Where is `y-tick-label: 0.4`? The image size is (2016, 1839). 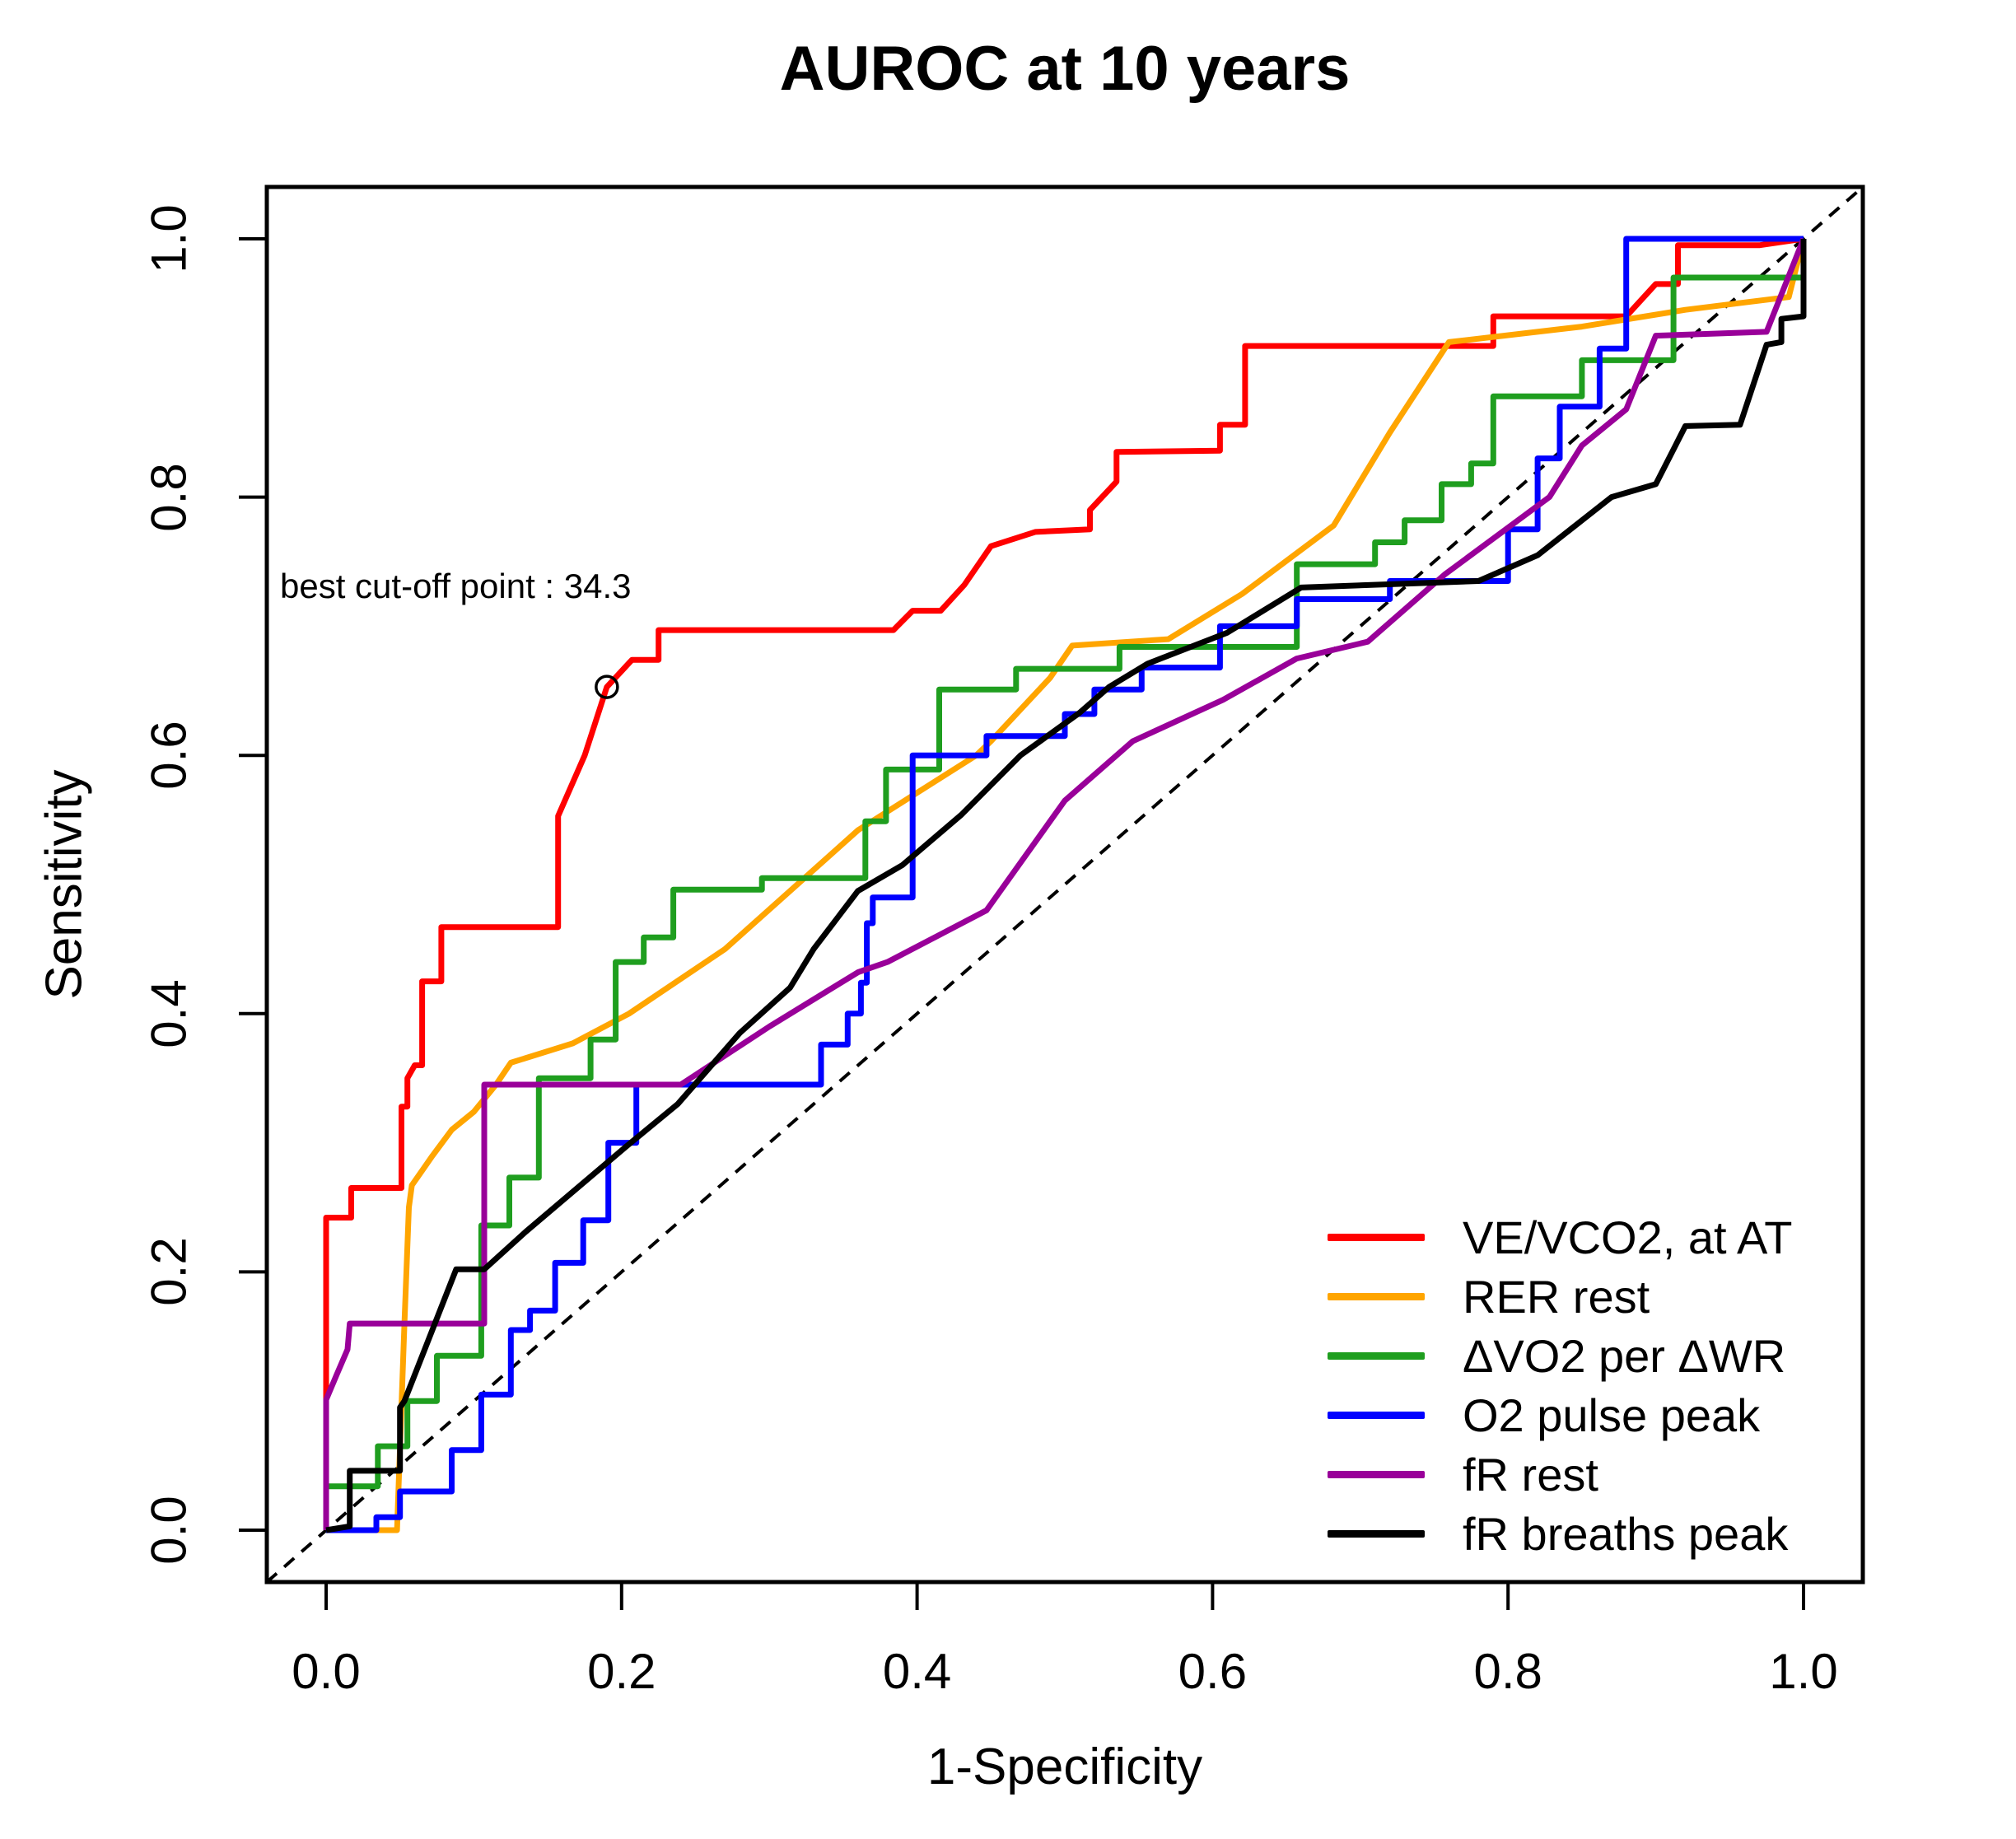 y-tick-label: 0.4 is located at coordinates (169, 1013).